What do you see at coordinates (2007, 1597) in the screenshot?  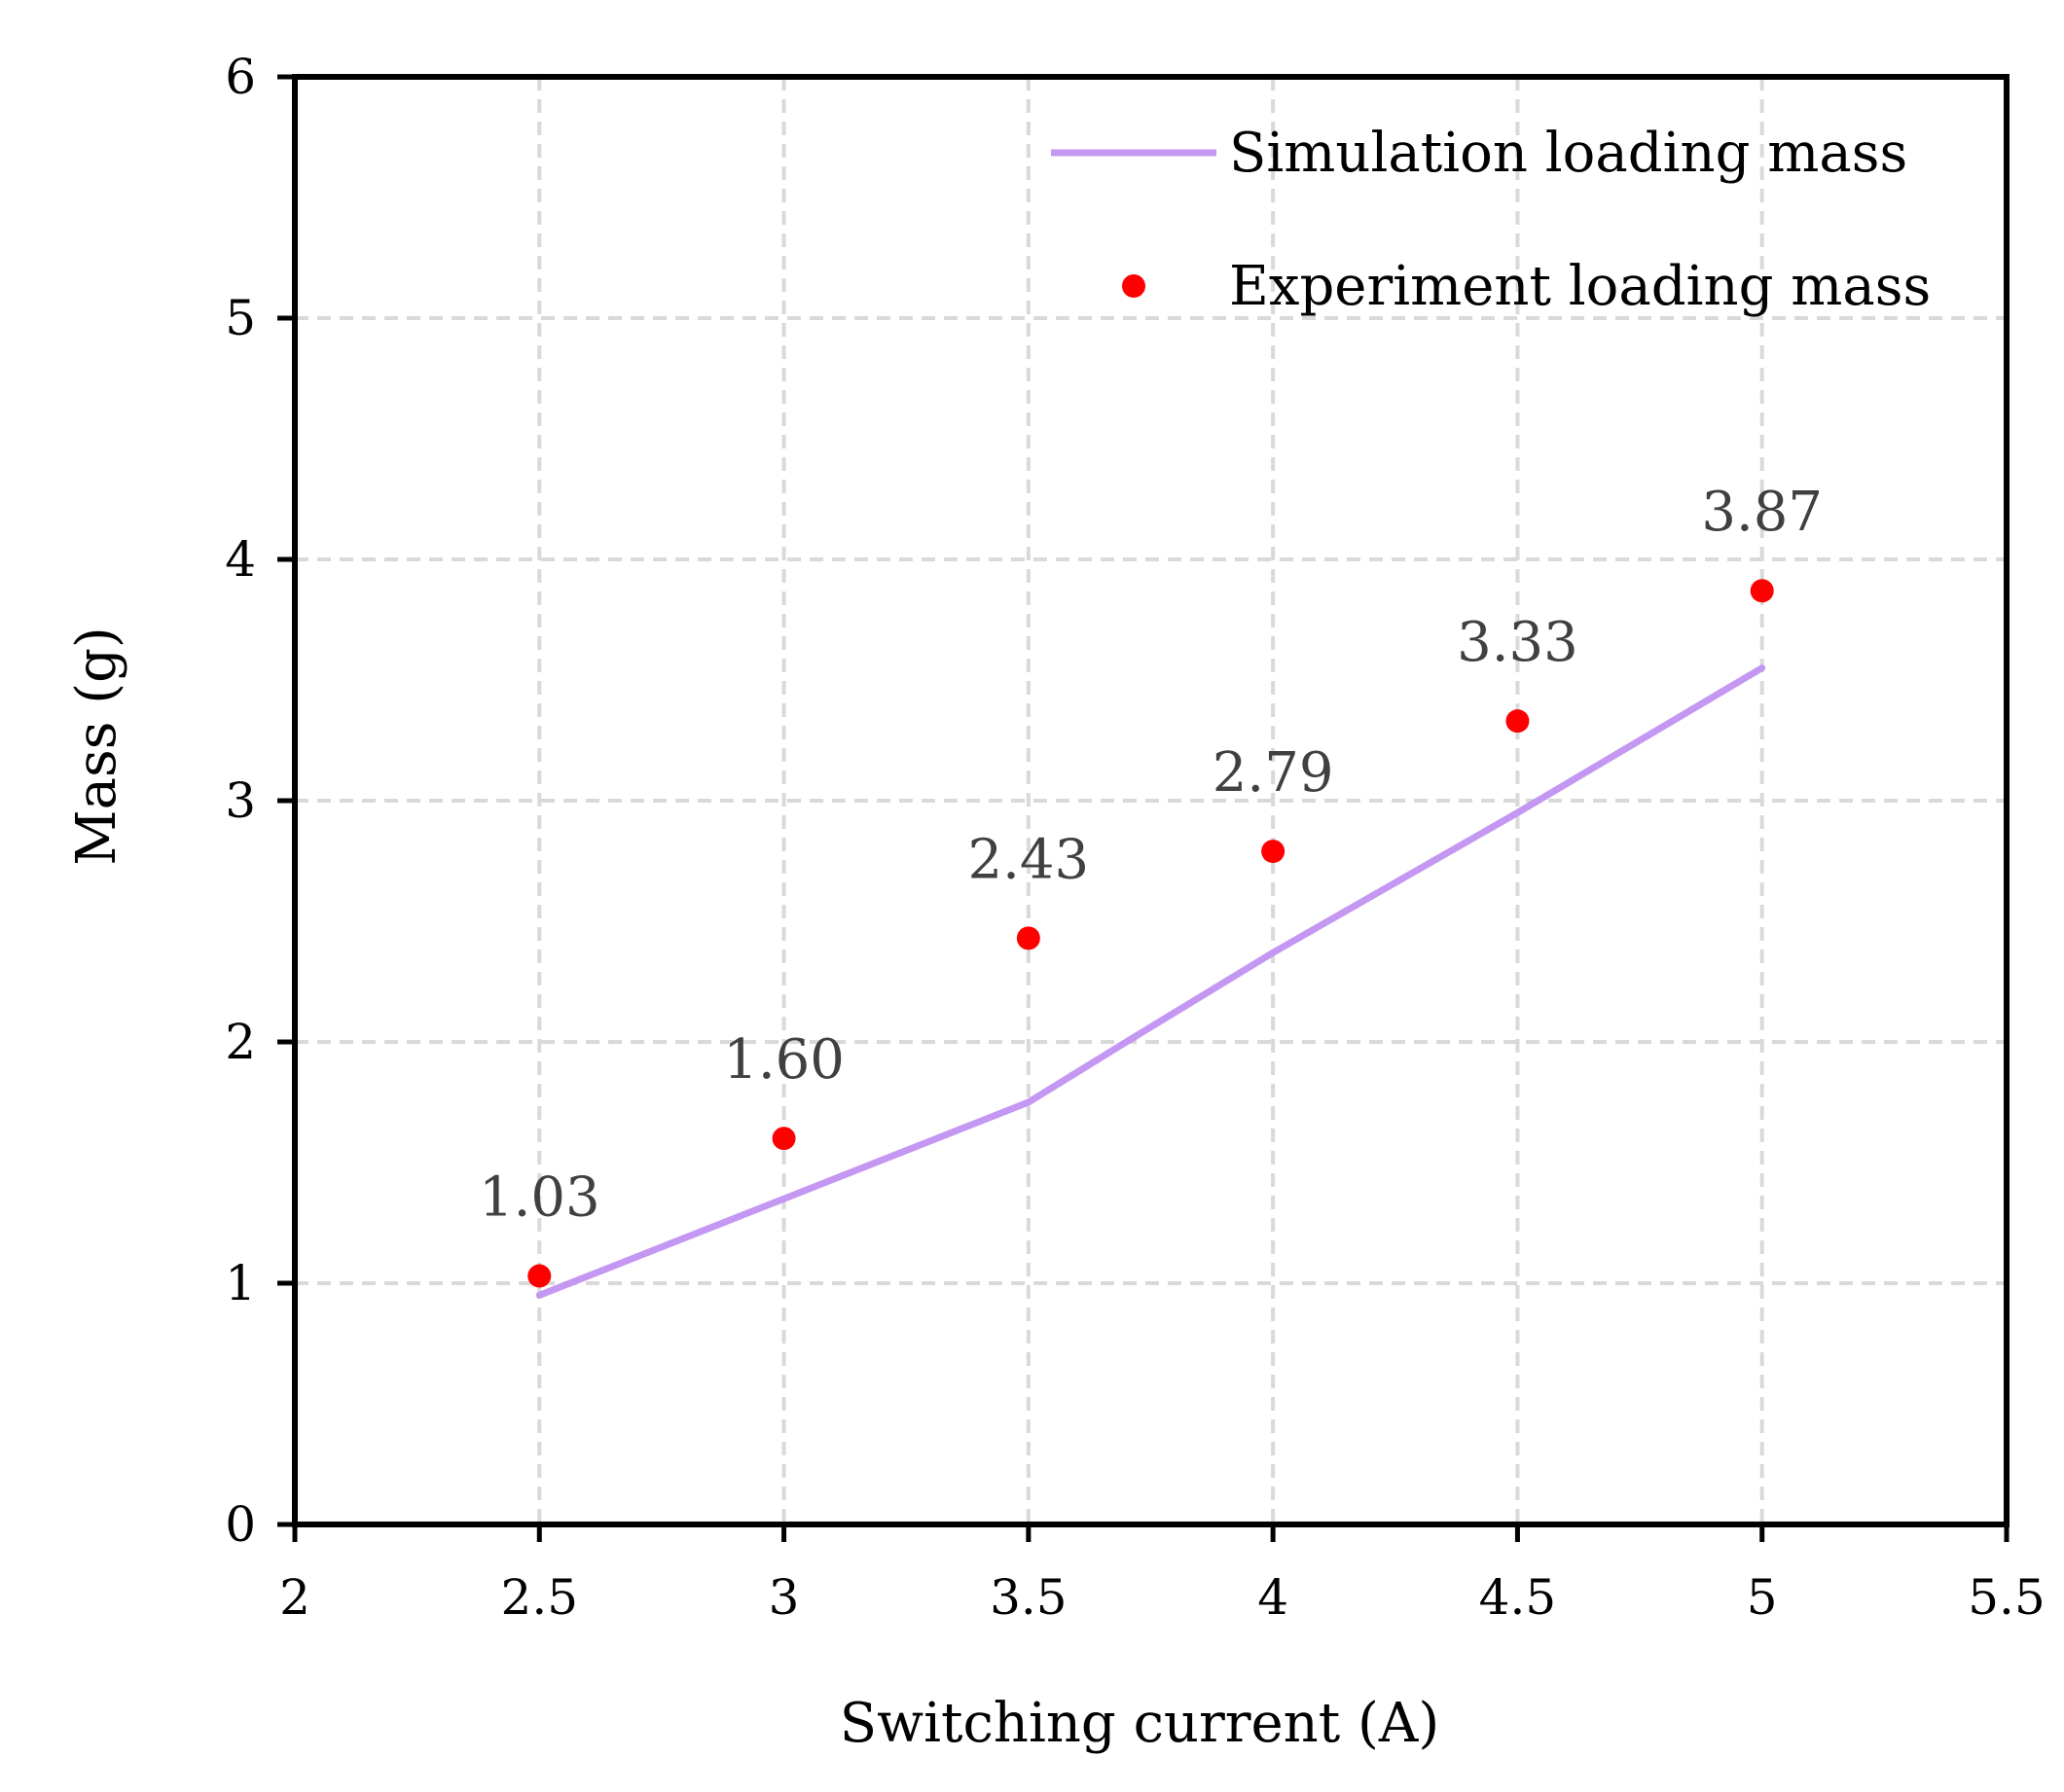 I see `x-tick-label: 5.5` at bounding box center [2007, 1597].